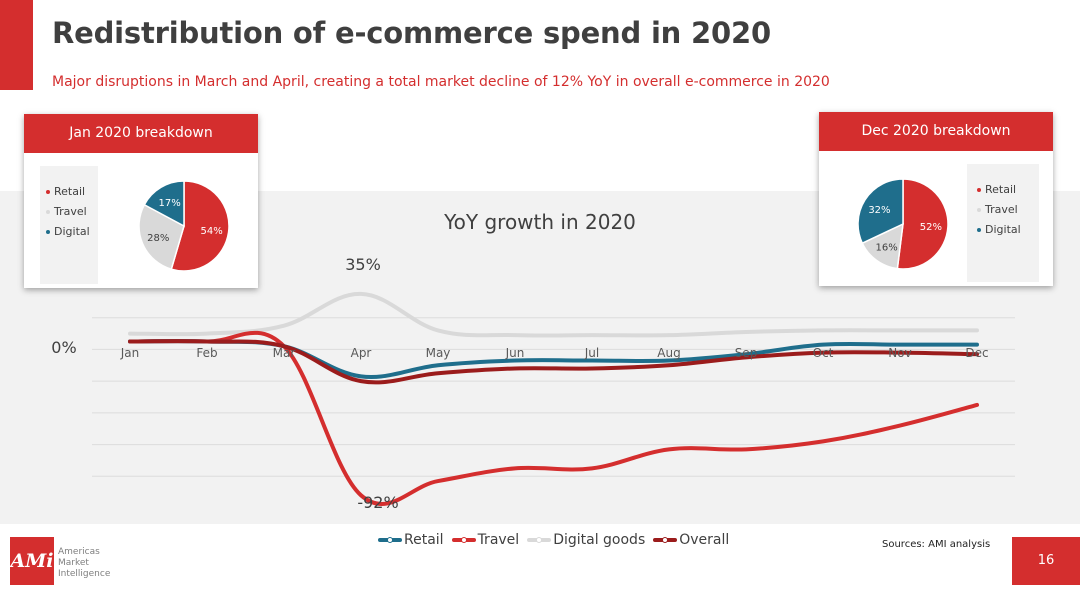 This screenshot has width=1080, height=601. I want to click on dec-legend-digital: Digital, so click(1008, 230).